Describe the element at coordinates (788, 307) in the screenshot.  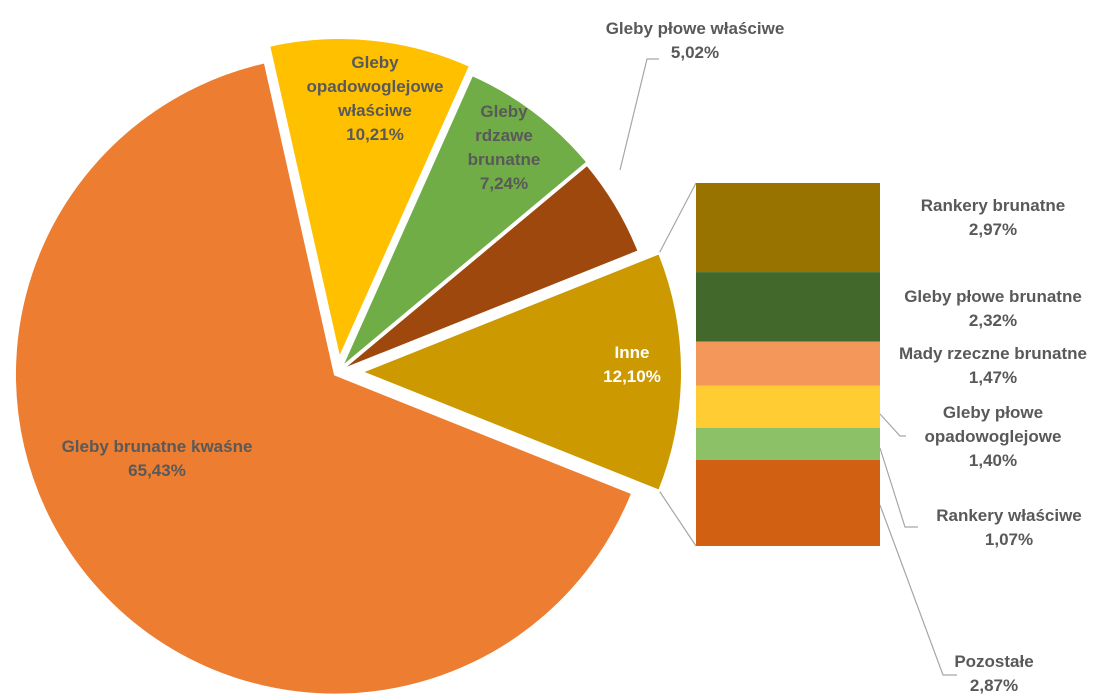
I see `bar-segment-gleby-plowe-brunatne` at that location.